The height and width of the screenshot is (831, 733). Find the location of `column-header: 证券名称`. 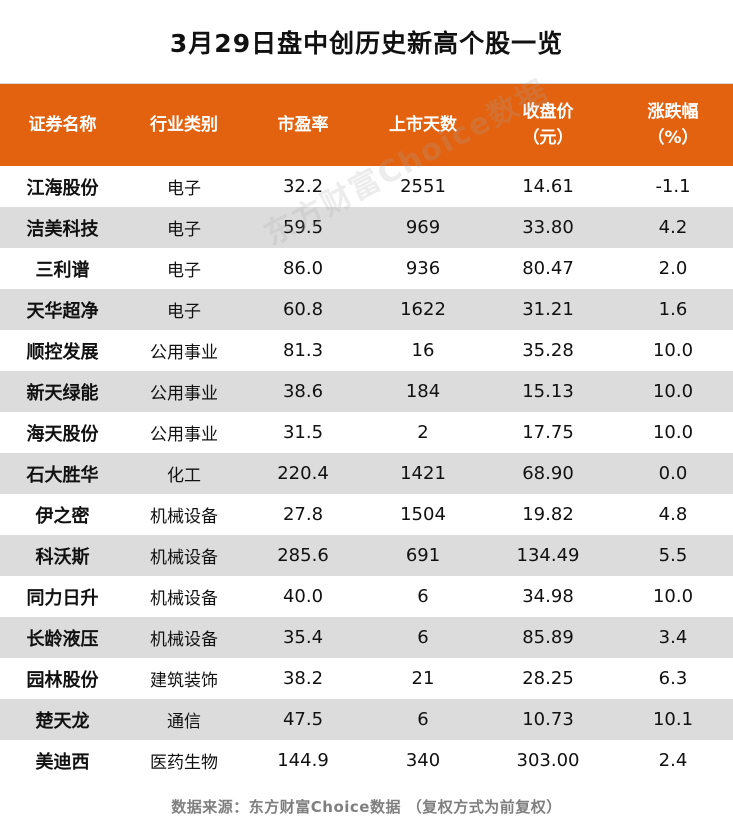

column-header: 证券名称 is located at coordinates (62, 125).